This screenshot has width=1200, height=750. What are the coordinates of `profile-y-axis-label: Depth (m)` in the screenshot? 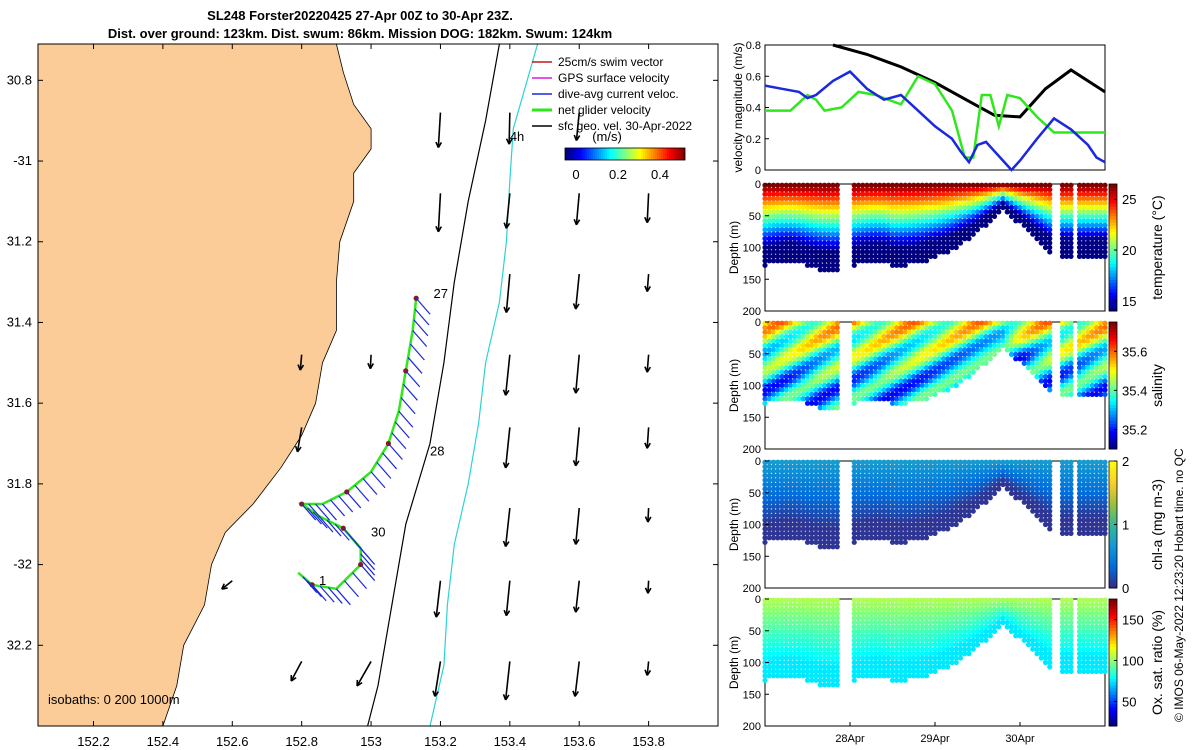 It's located at (734, 247).